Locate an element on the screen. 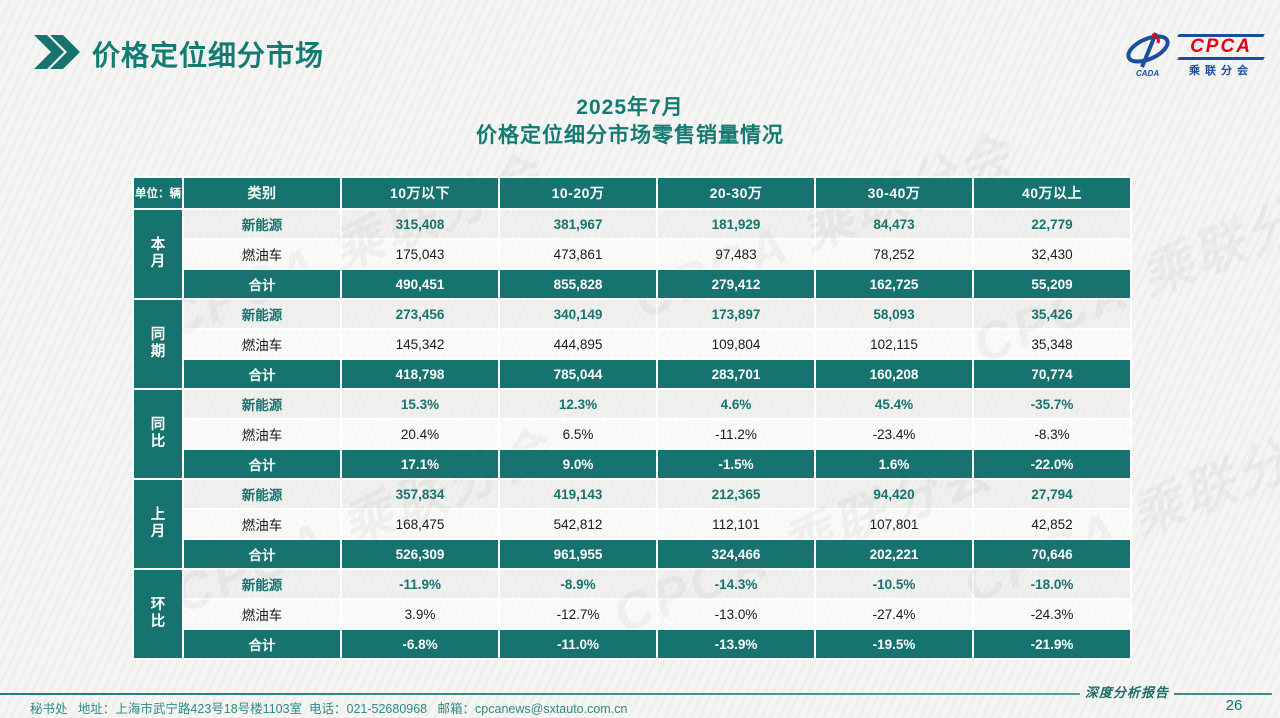 The image size is (1280, 718). cell-1-2-0: 418,798 is located at coordinates (420, 374).